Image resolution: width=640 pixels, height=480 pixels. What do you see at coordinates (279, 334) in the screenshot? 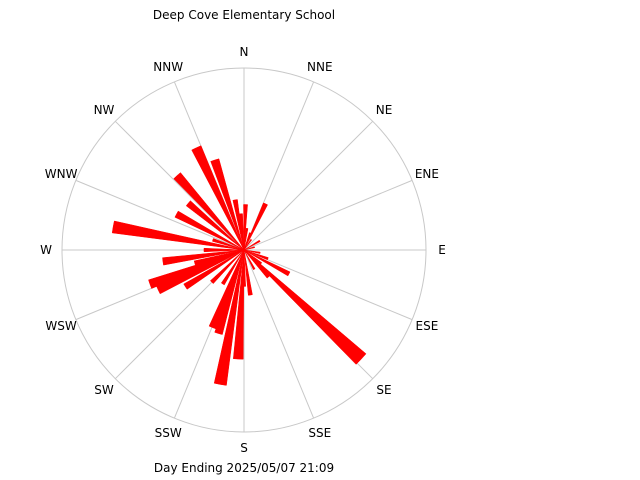
I see `spoke-sse` at bounding box center [279, 334].